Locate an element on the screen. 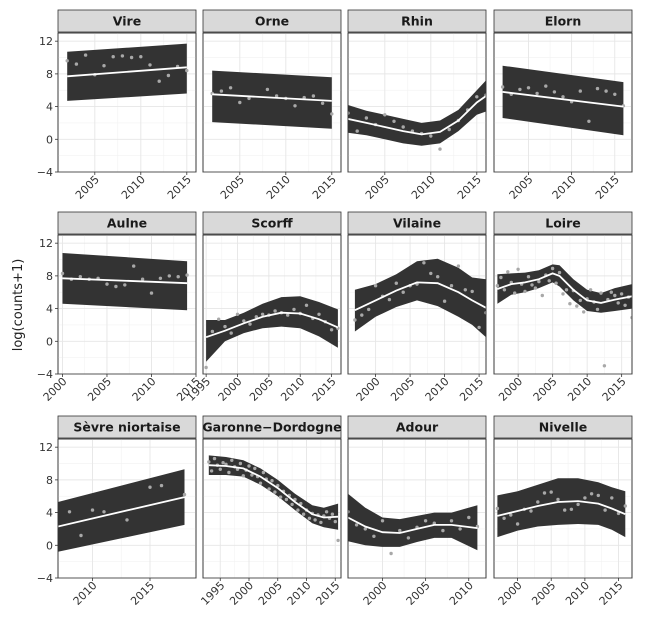  facet-panel-s-vre-niortaise: Sèvre niortaise −4 0 4 8 12 2010 2015 is located at coordinates (117, 511).